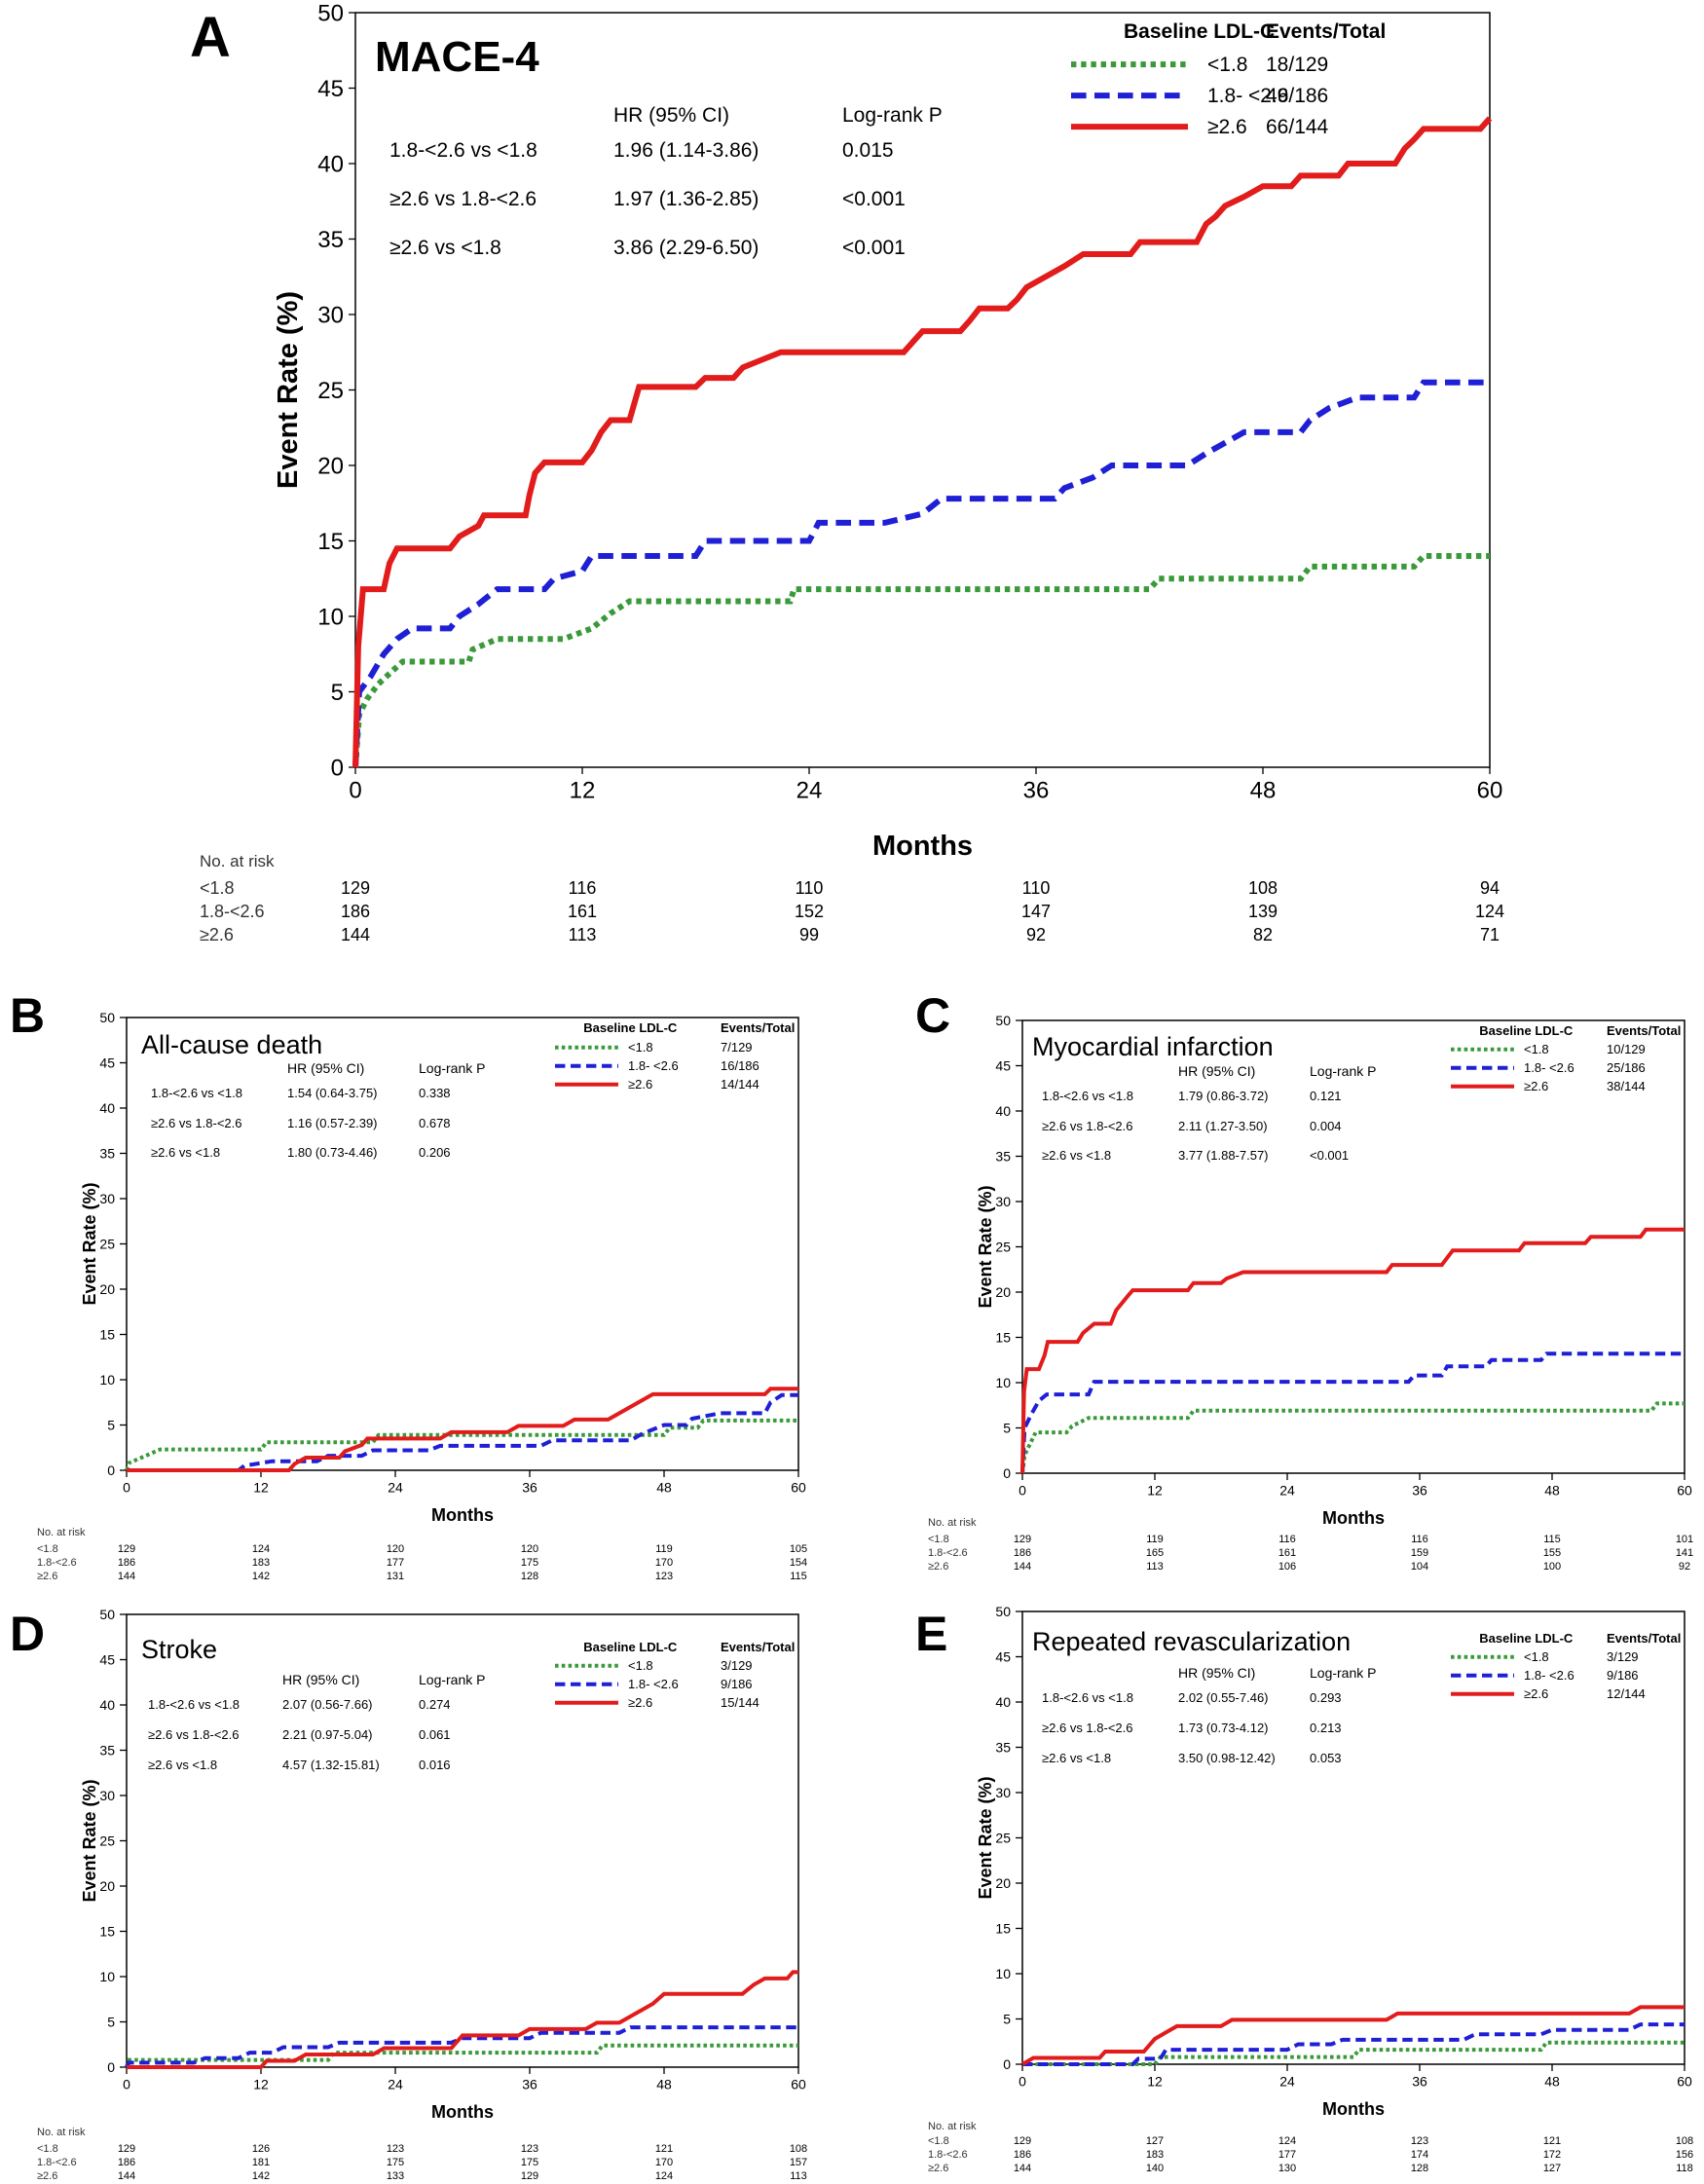  I want to click on risk-count: 119, so click(664, 1549).